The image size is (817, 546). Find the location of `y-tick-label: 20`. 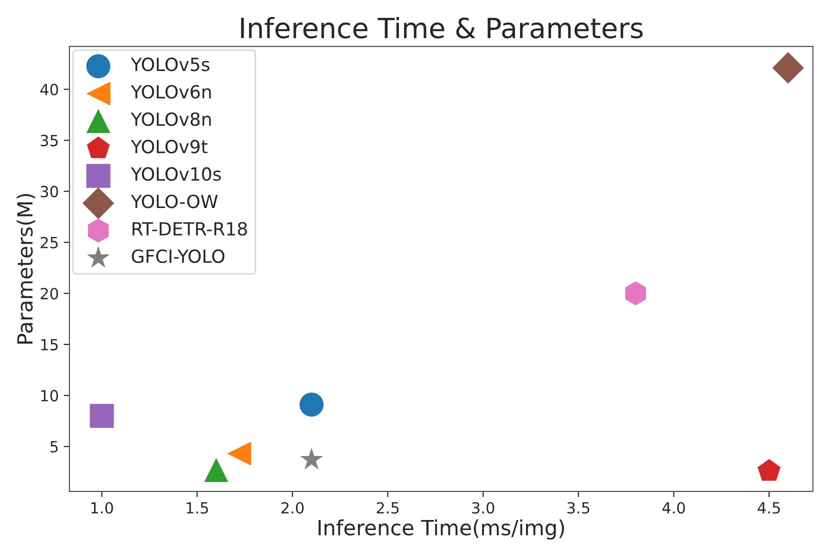

y-tick-label: 20 is located at coordinates (49, 294).